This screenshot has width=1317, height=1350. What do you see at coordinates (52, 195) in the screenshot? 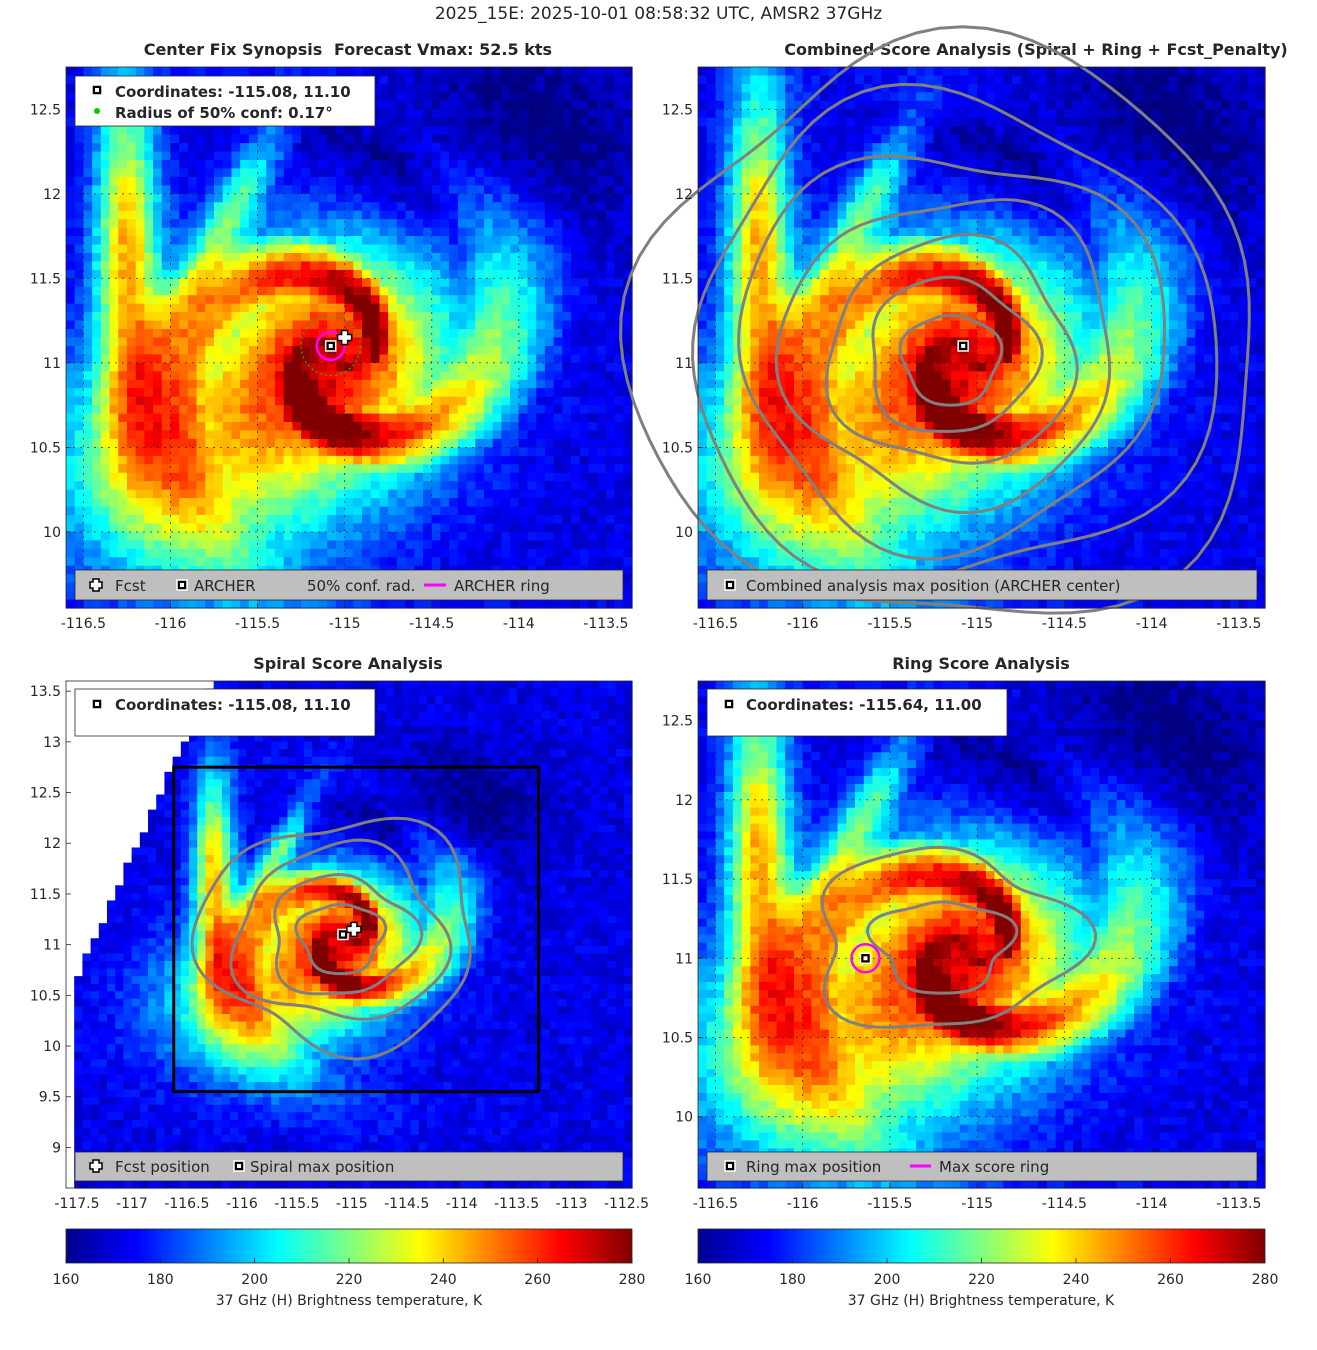
I see `y-tick-label: 12` at bounding box center [52, 195].